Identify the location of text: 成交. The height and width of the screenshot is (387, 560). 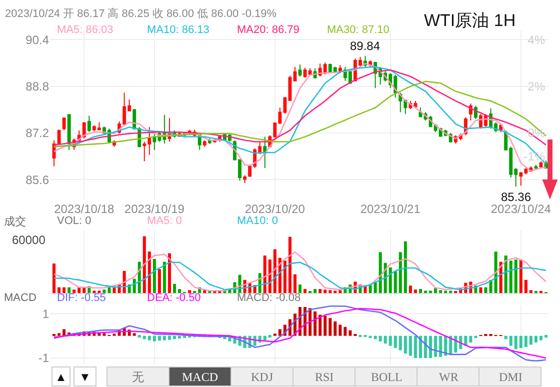
(15, 221).